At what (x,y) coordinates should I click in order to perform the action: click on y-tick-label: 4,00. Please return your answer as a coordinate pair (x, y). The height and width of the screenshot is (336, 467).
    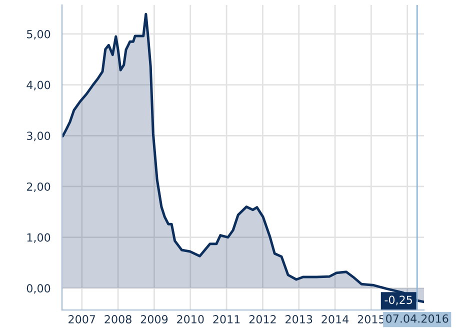
    Looking at the image, I should click on (38, 85).